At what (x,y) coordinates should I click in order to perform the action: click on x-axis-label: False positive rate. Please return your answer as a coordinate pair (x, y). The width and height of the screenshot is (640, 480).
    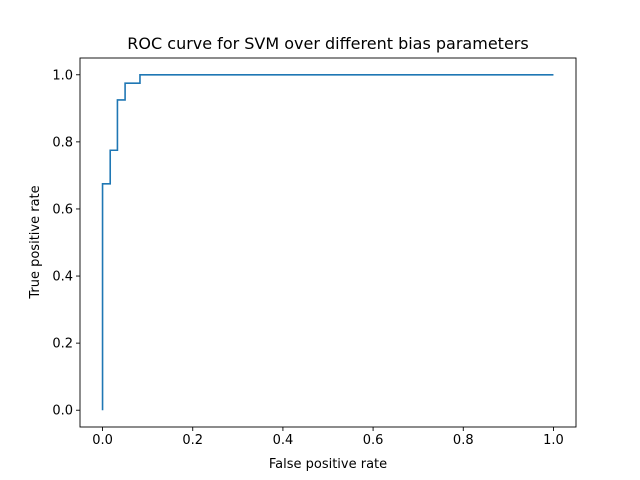
    Looking at the image, I should click on (328, 464).